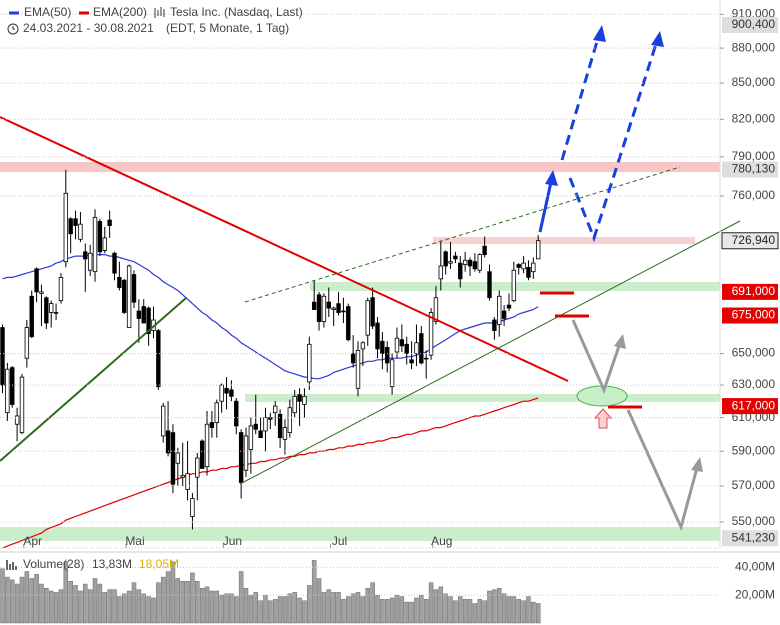  What do you see at coordinates (551, 178) in the screenshot?
I see `arrow-head` at bounding box center [551, 178].